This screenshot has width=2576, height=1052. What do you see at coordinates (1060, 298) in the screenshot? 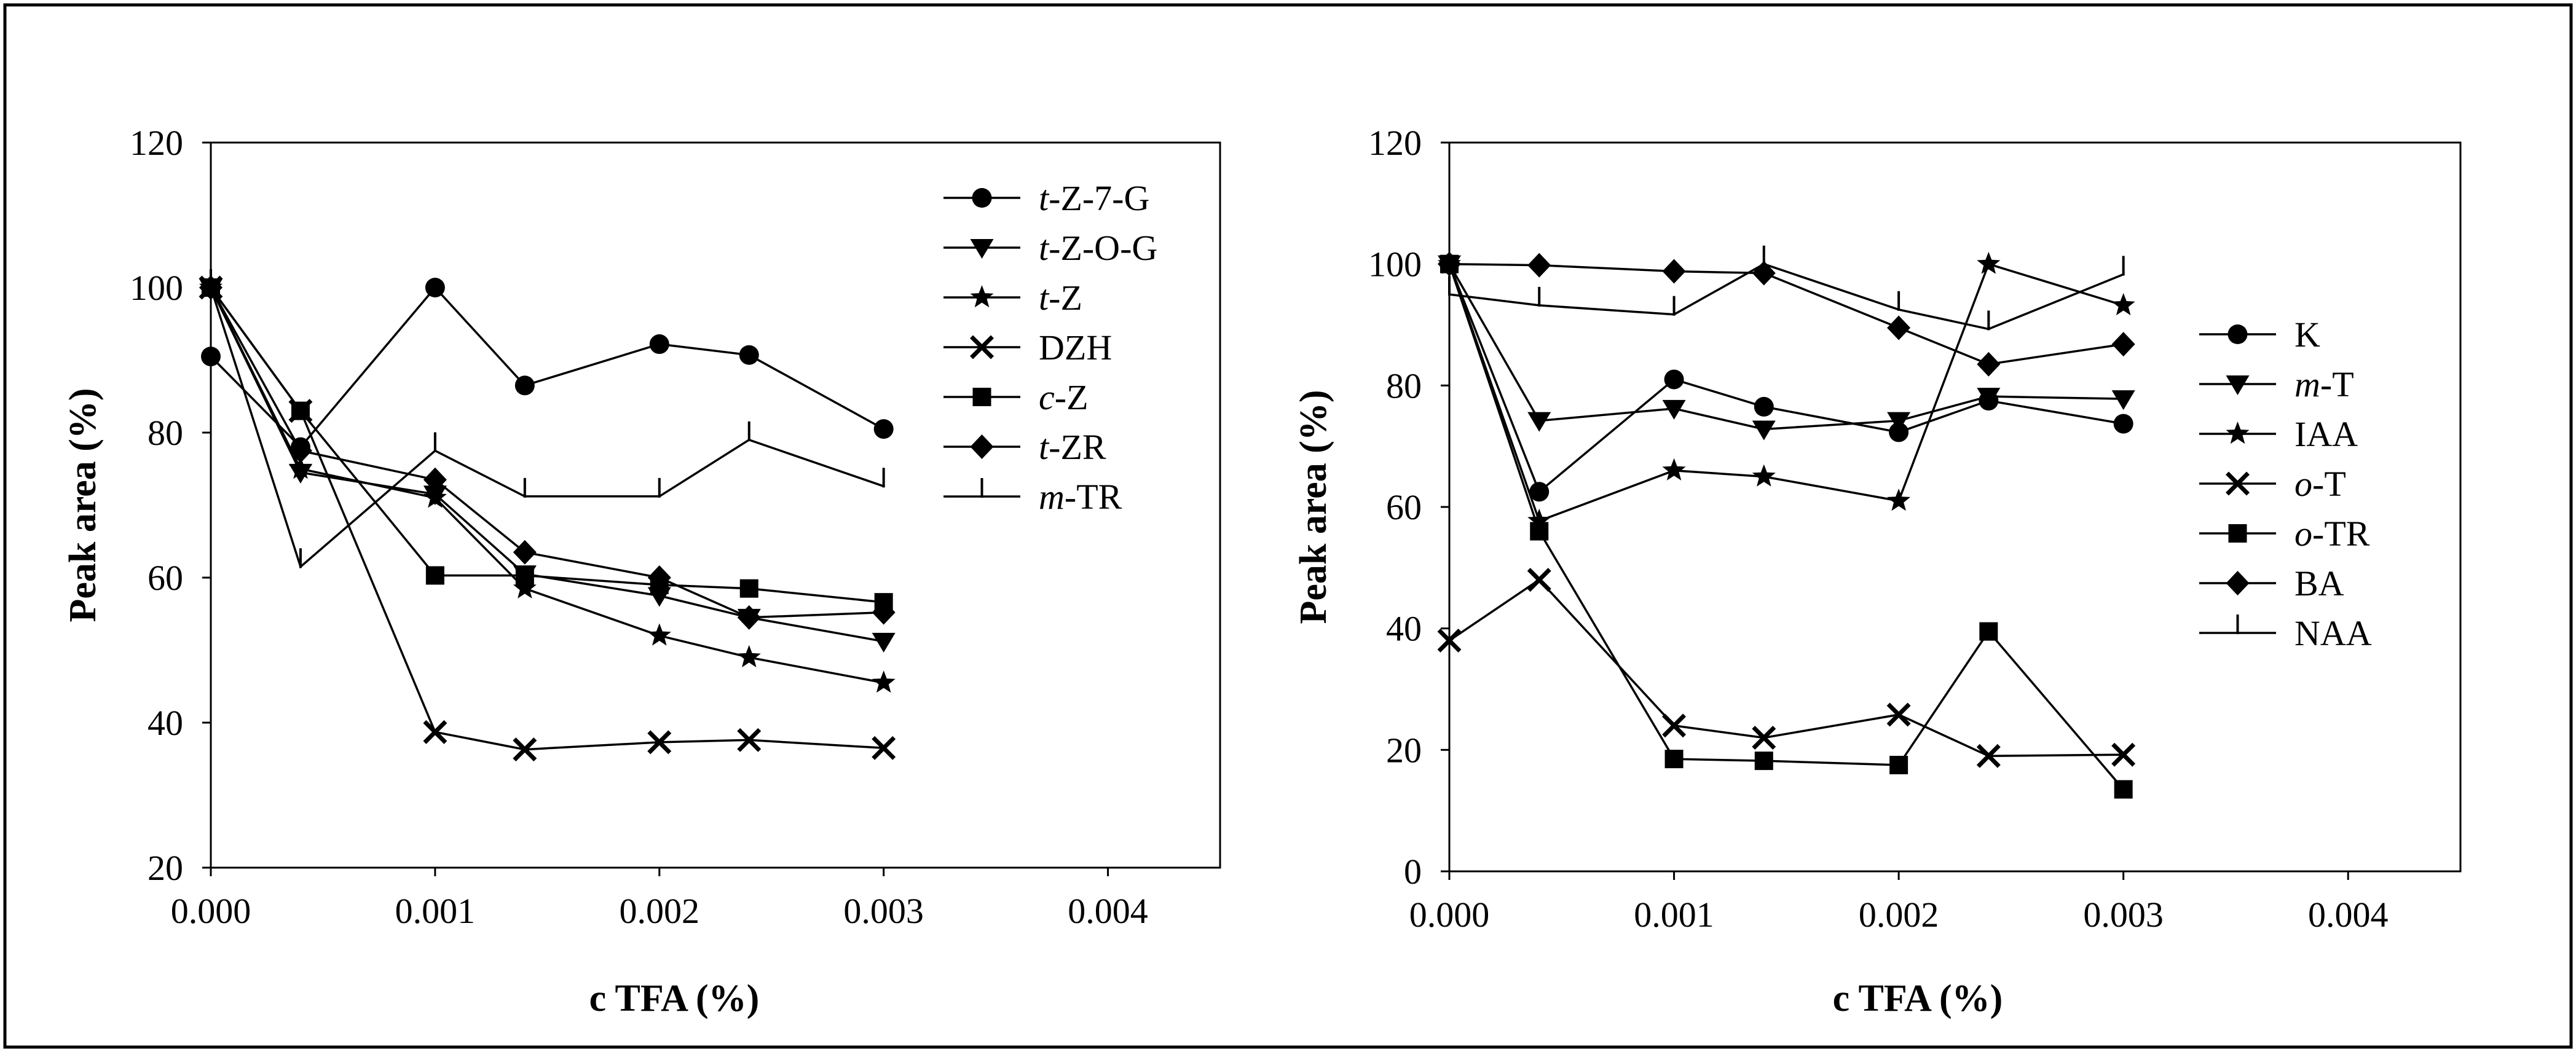
I see `legend-label: t-Z` at bounding box center [1060, 298].